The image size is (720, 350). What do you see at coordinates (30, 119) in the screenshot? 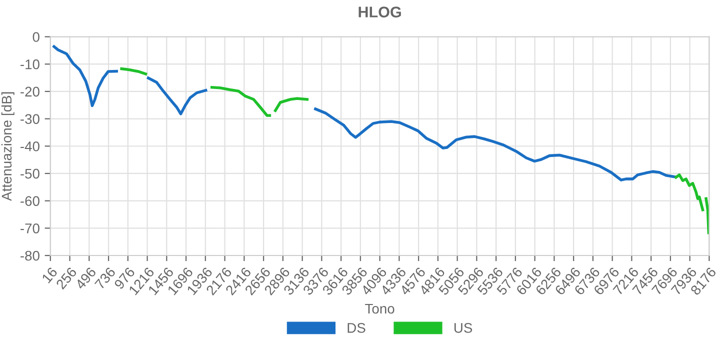
I see `y-tick-label: -30` at bounding box center [30, 119].